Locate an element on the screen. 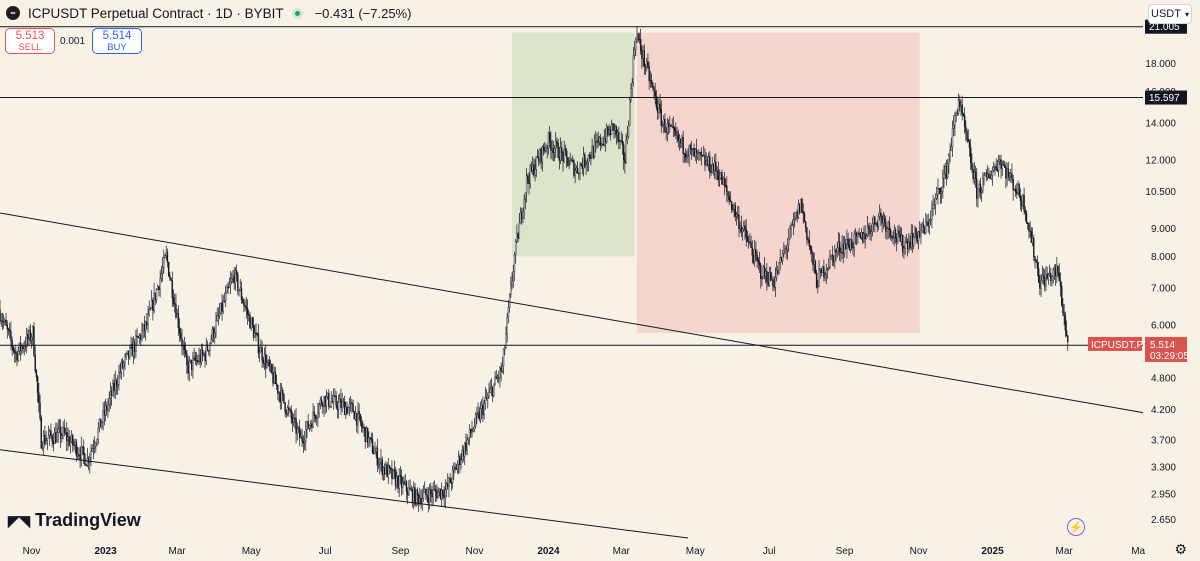  currency-select: USDT ▾ is located at coordinates (1170, 14).